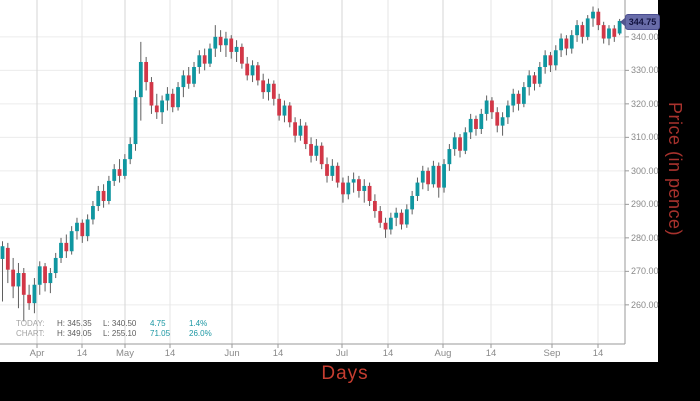 The height and width of the screenshot is (401, 700). What do you see at coordinates (645, 304) in the screenshot?
I see `y-tick-label: 260.00` at bounding box center [645, 304].